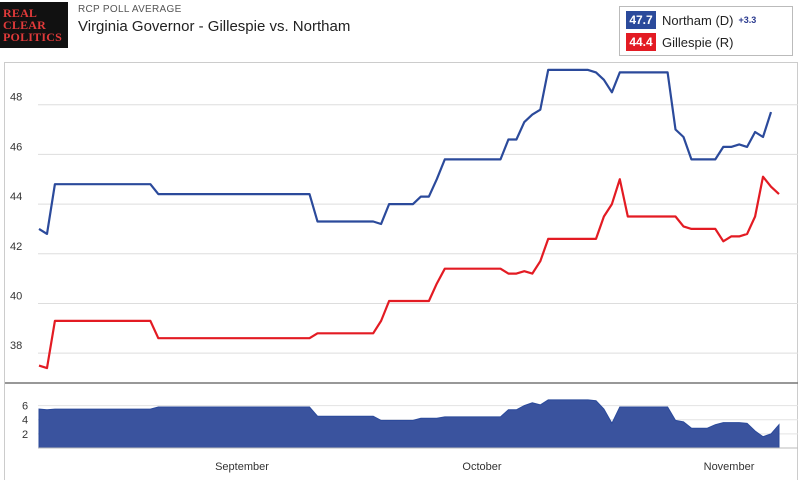  I want to click on x-tick-label-0: September, so click(242, 467).